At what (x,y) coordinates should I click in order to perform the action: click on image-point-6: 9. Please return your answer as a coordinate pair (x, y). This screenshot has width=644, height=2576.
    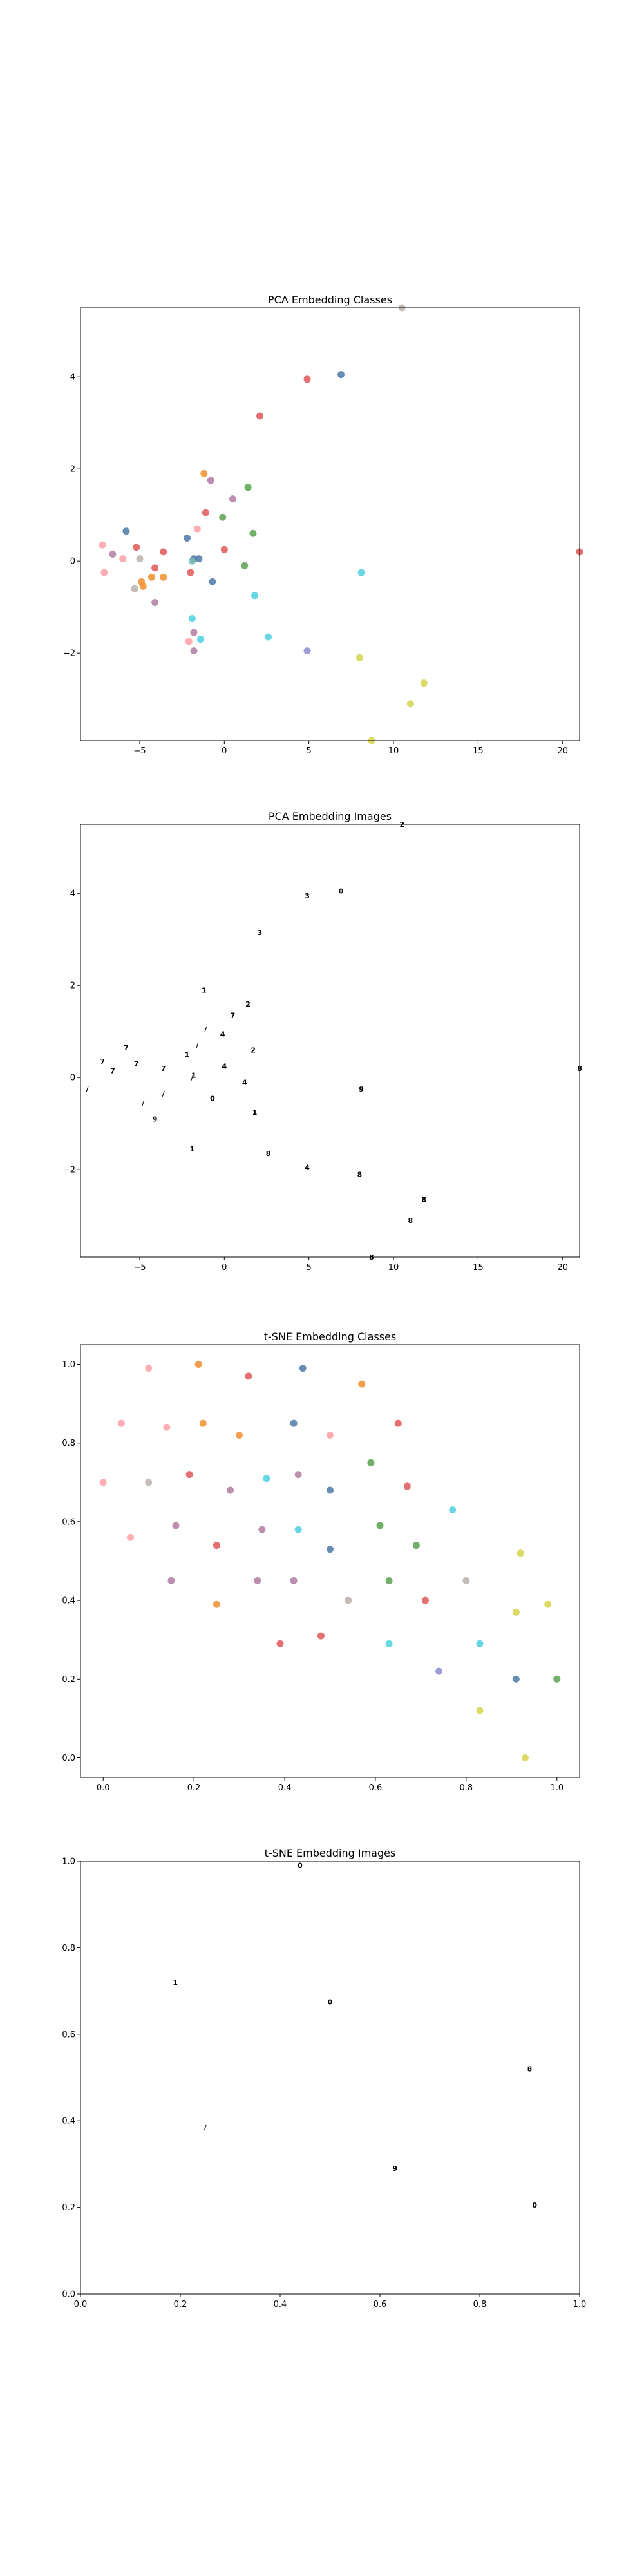
    Looking at the image, I should click on (395, 2168).